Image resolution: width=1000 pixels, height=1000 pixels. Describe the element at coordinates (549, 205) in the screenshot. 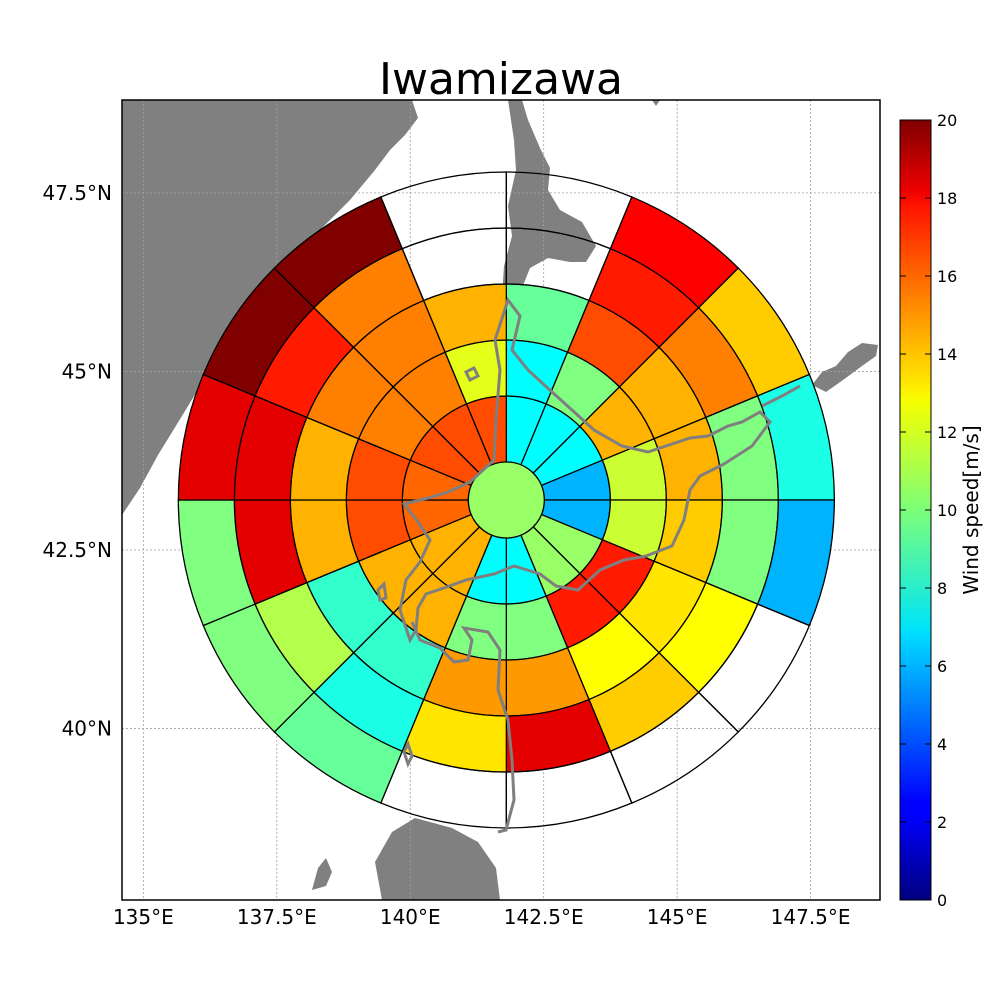

I see `land-sakhalin` at that location.